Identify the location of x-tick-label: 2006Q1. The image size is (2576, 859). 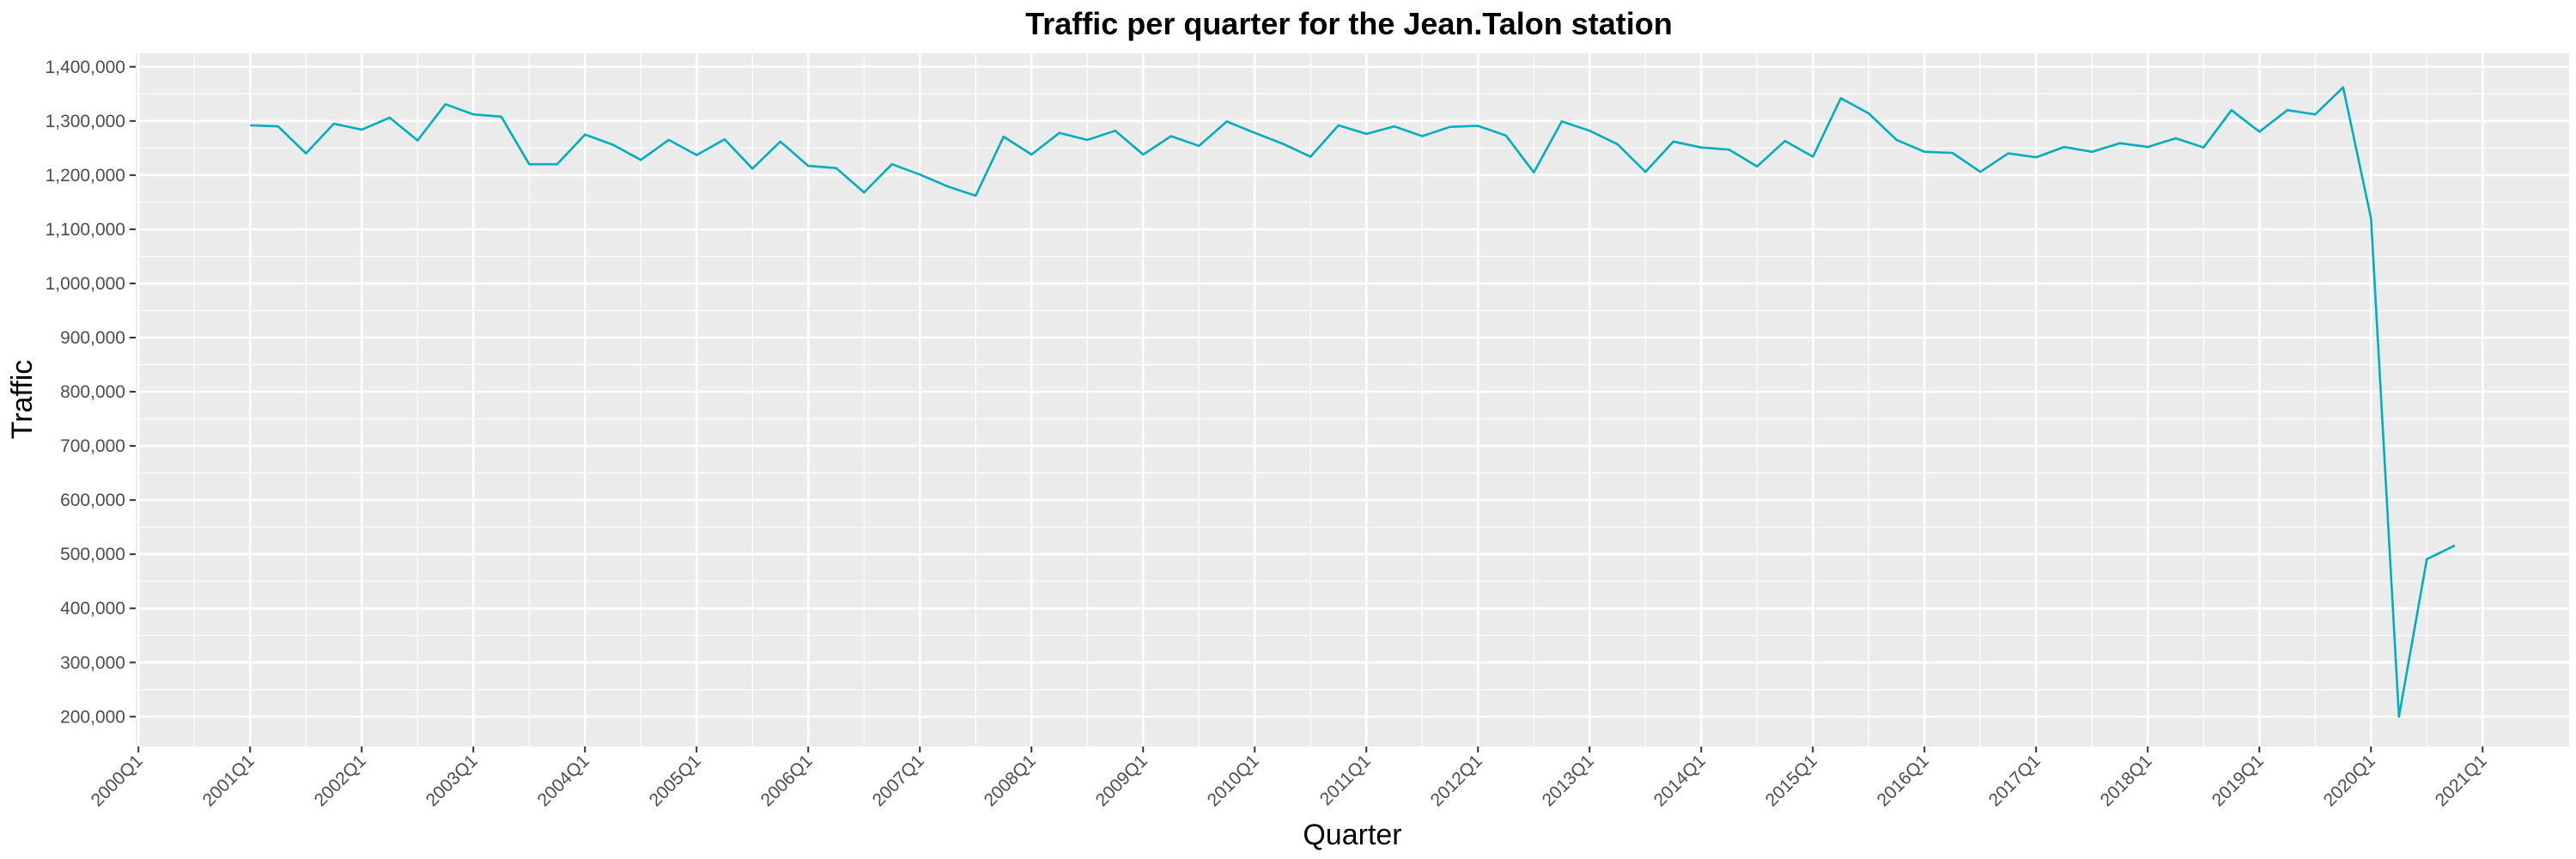
(787, 781).